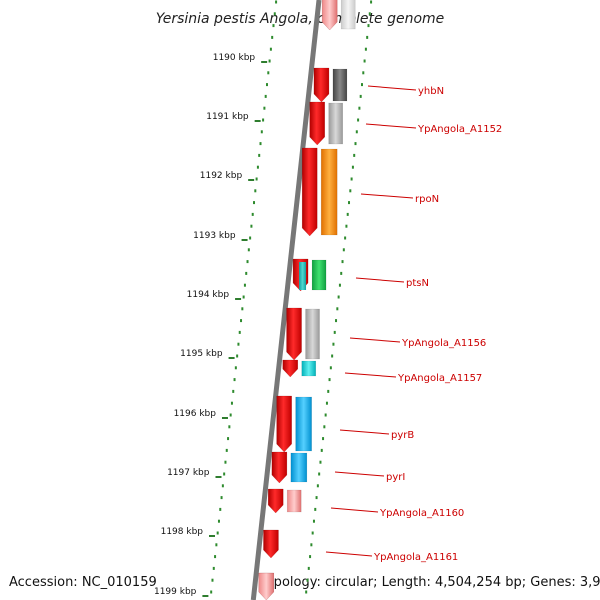 Image resolution: width=600 pixels, height=600 pixels. What do you see at coordinates (221, 176) in the screenshot?
I see `kbp-tick-label: 1192 kbp` at bounding box center [221, 176].